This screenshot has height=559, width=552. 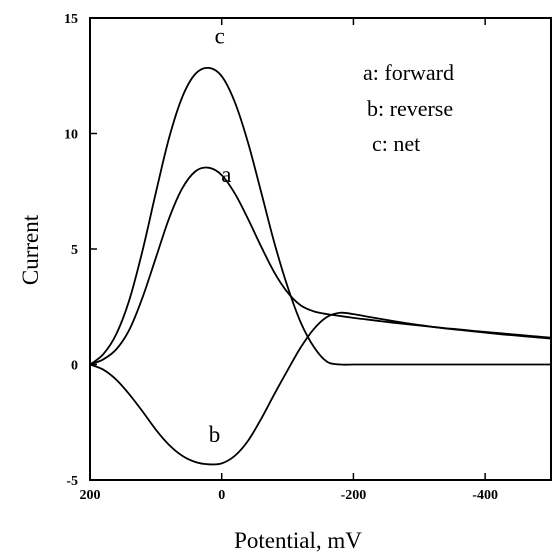 I want to click on y-axis-label: Current, so click(x=30, y=249).